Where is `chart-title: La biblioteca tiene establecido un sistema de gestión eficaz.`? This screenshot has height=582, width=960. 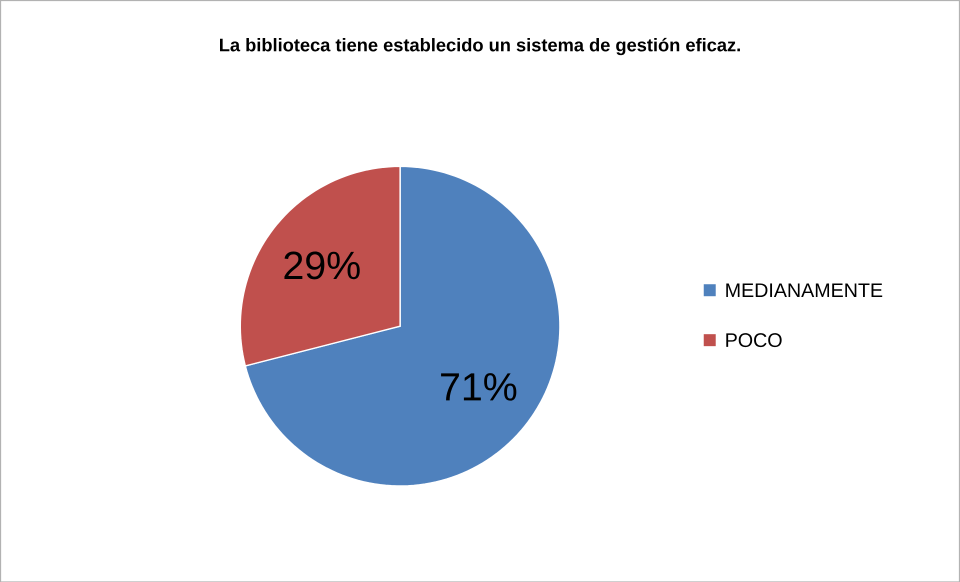
chart-title: La biblioteca tiene establecido un sistema de gestión eficaz. is located at coordinates (480, 46).